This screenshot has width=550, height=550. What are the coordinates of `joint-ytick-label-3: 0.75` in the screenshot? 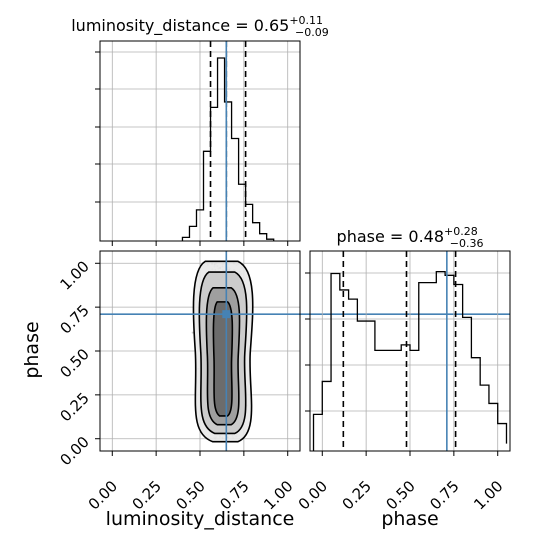 It's located at (74, 319).